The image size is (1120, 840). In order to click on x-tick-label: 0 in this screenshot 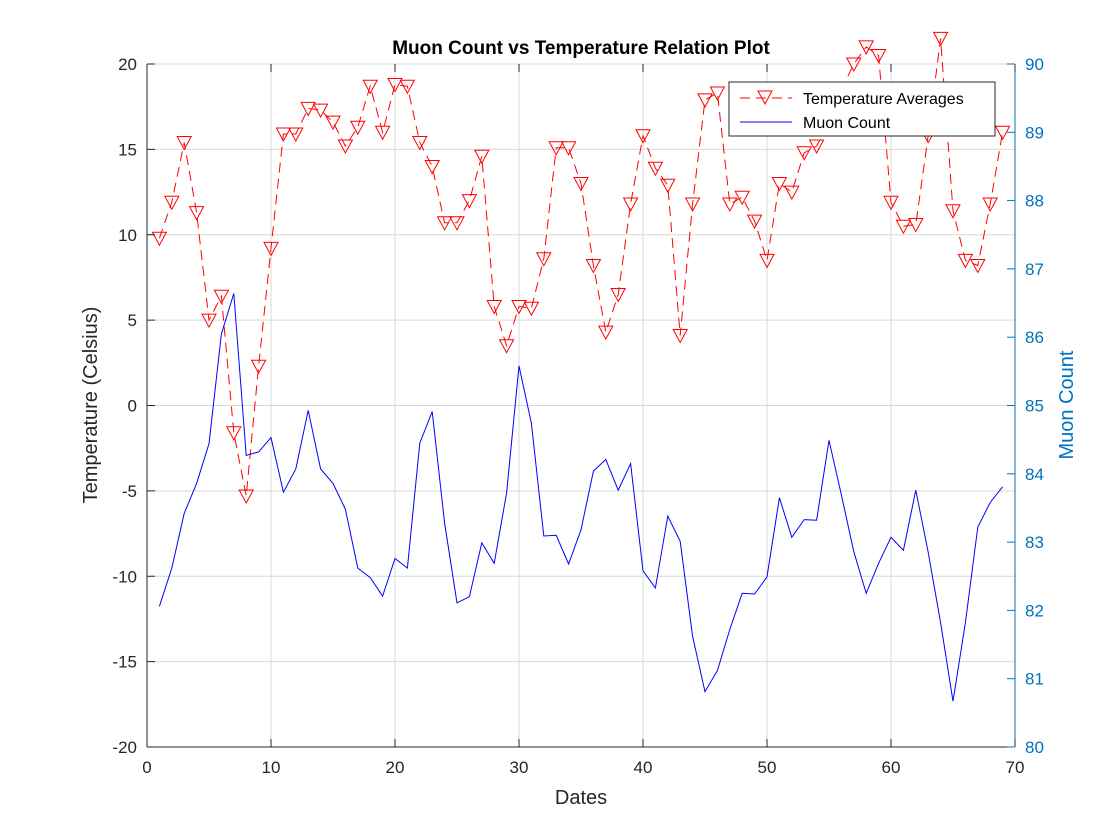, I will do `click(146, 767)`.